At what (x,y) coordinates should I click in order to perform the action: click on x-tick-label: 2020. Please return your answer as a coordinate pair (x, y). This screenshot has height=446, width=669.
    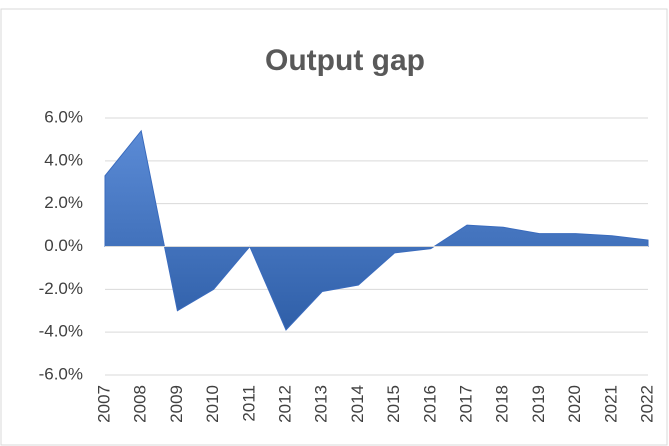
    Looking at the image, I should click on (574, 404).